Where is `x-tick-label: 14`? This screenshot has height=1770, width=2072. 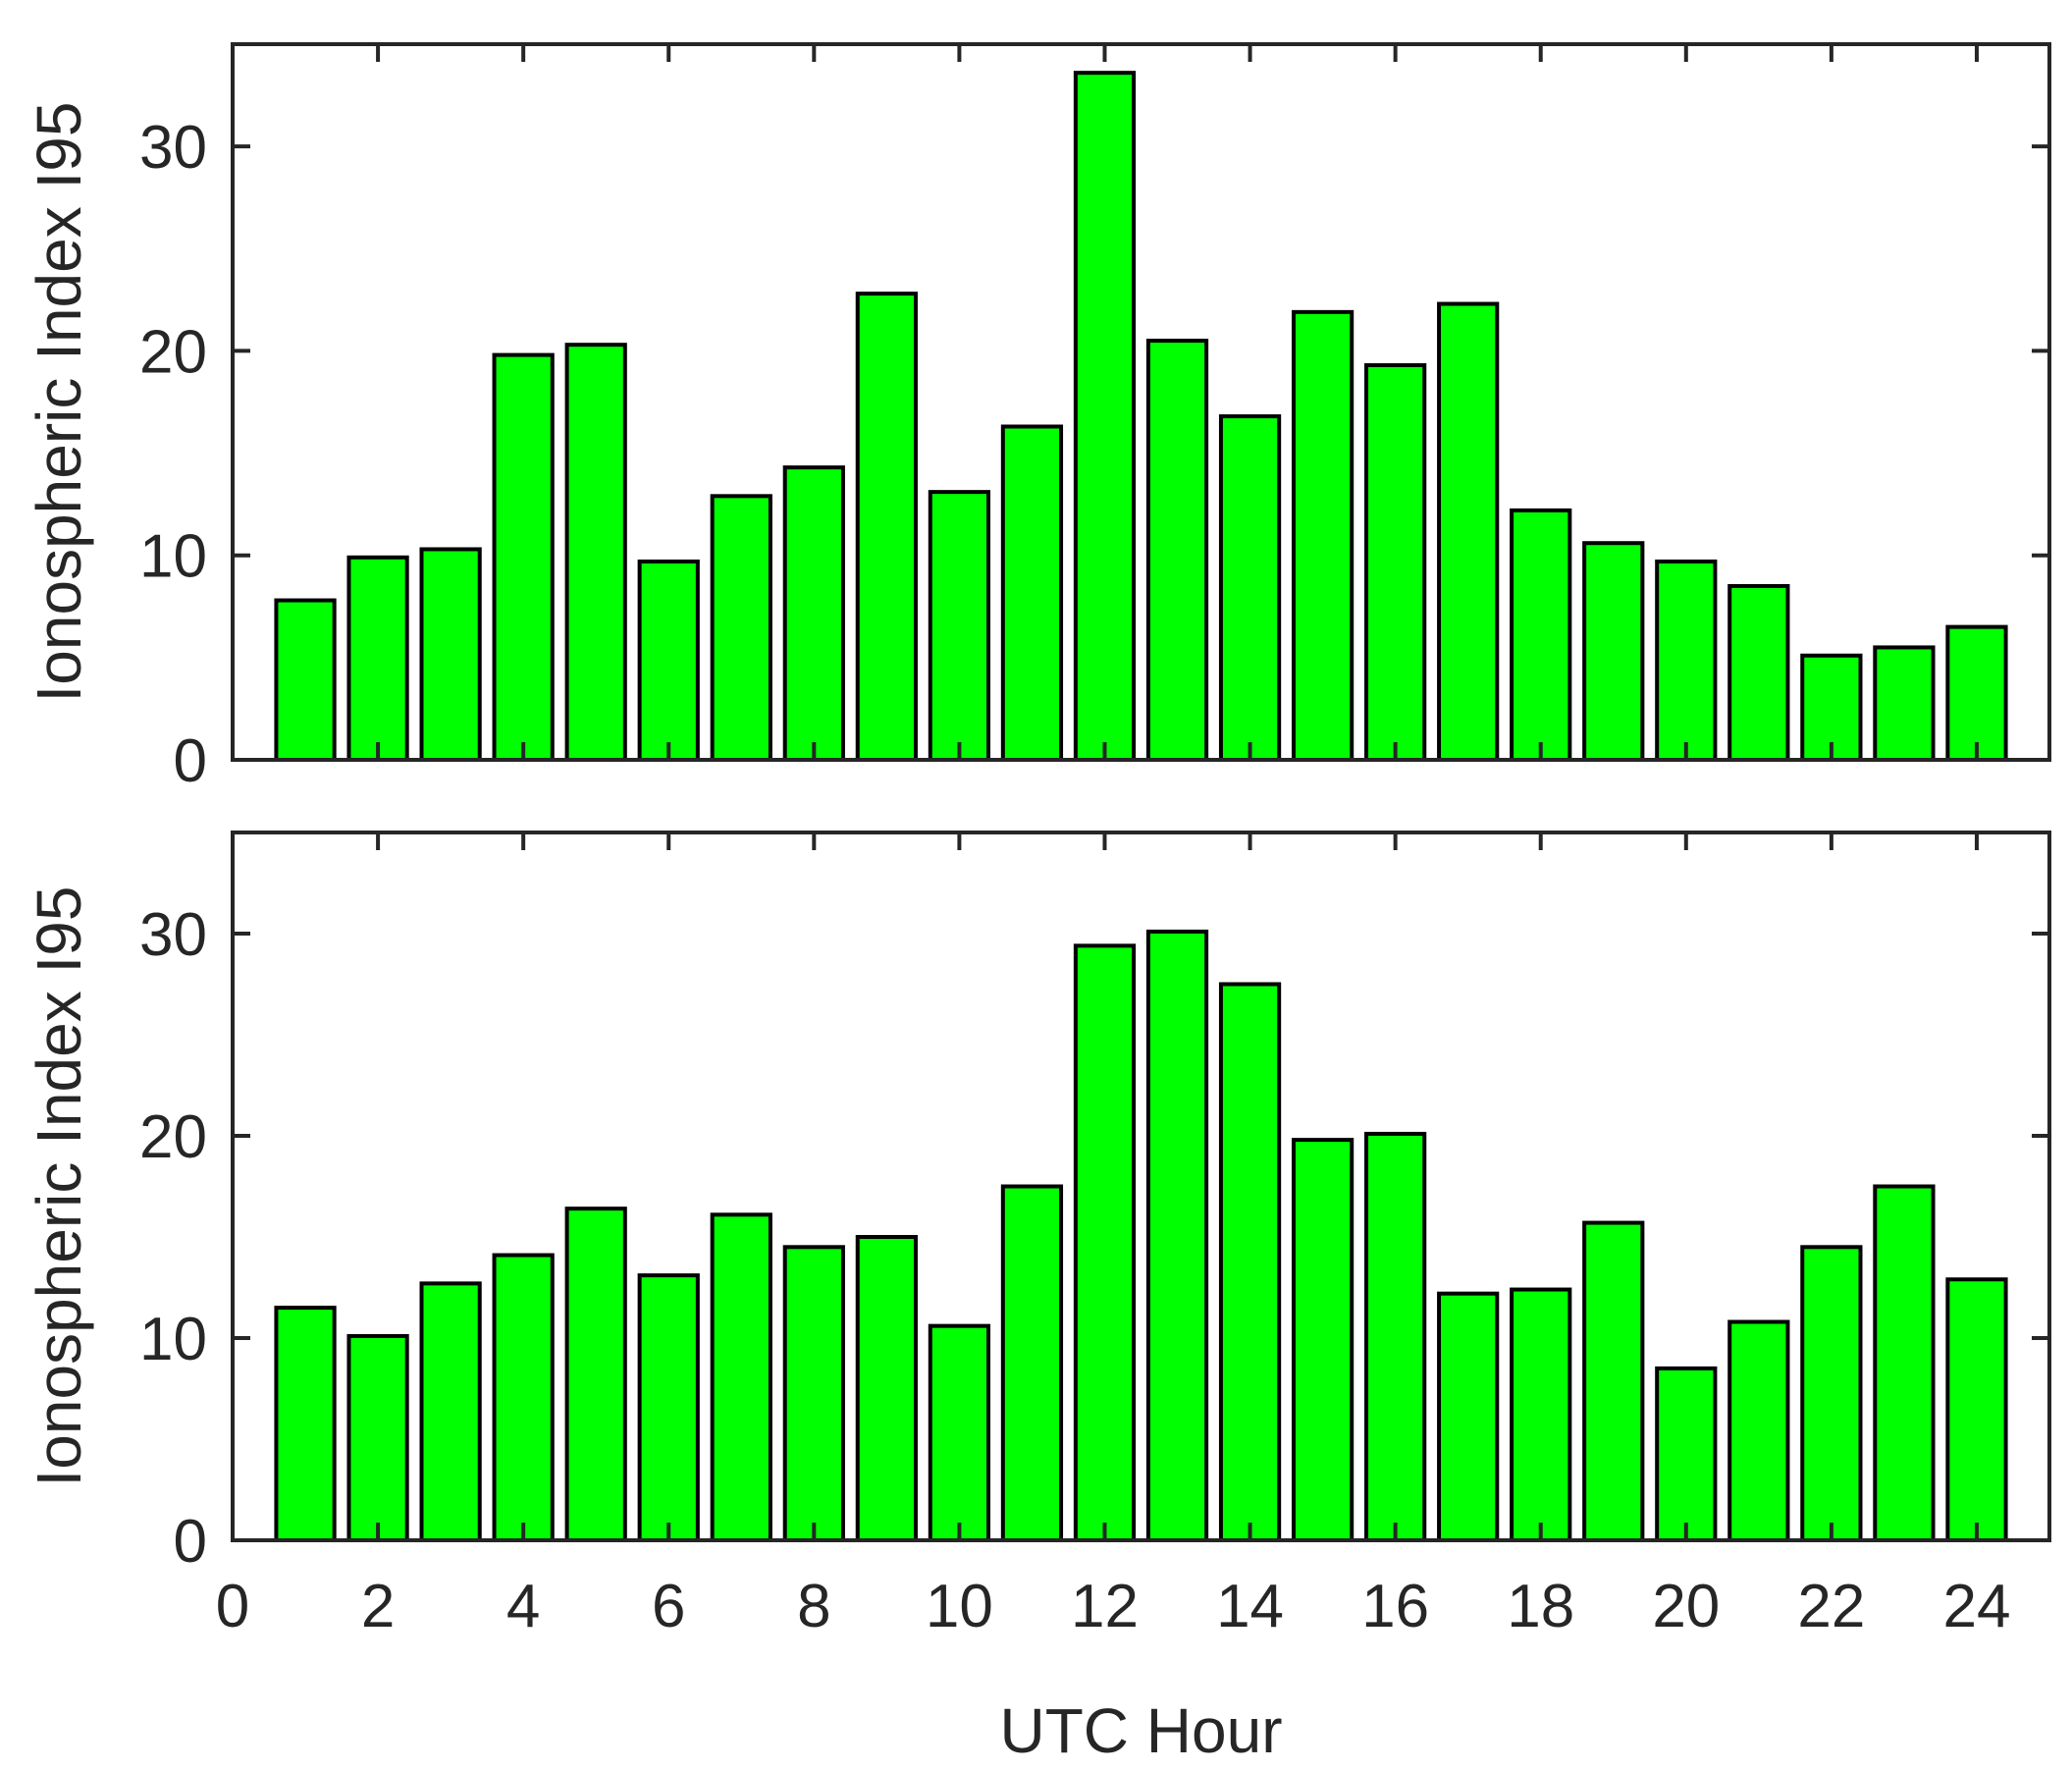 x-tick-label: 14 is located at coordinates (1250, 1607).